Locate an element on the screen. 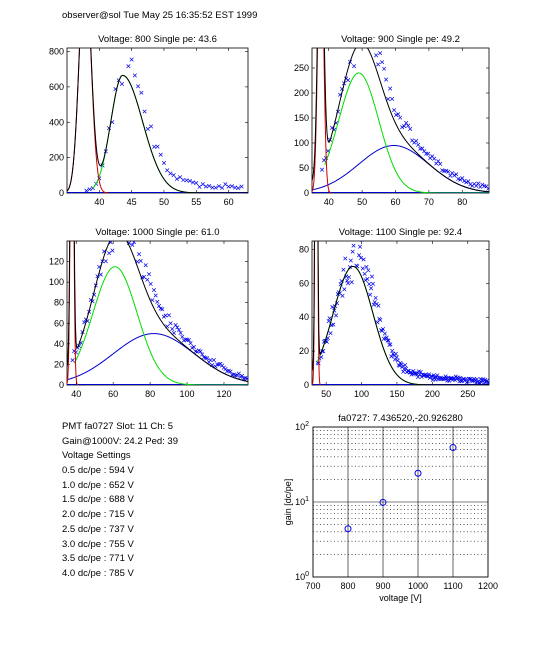 This screenshot has width=540, height=648. plot-title: fa0727: 7.436520,-20.926280 is located at coordinates (400, 418).